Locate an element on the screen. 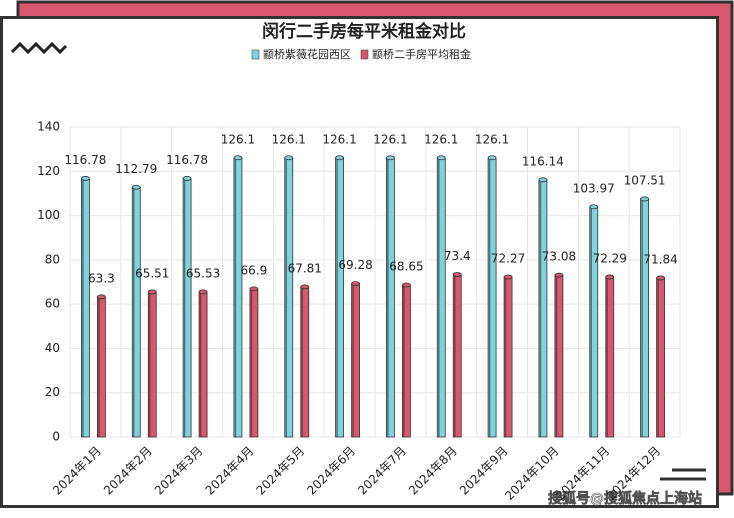 The height and width of the screenshot is (518, 734). y-tick-label: 120 is located at coordinates (48, 171).